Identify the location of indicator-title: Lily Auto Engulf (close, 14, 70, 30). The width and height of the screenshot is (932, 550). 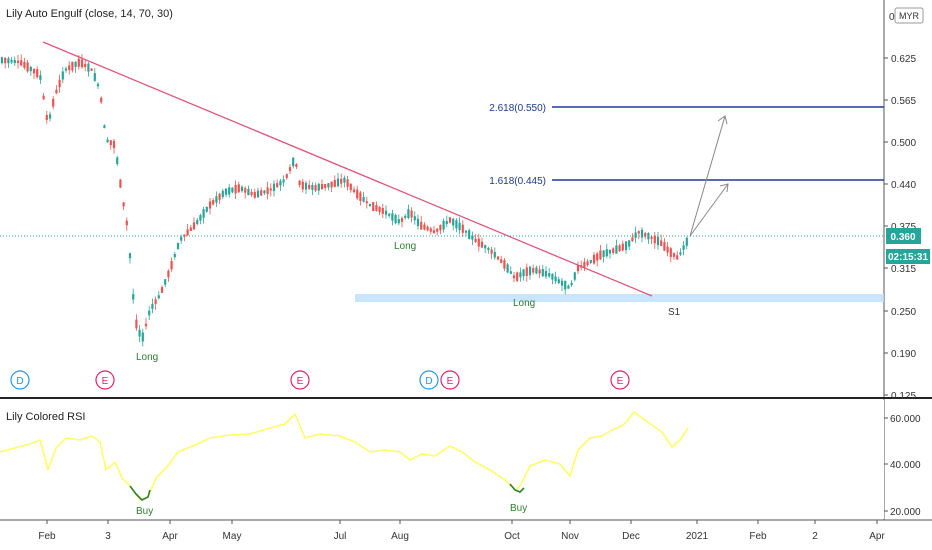
(89, 14).